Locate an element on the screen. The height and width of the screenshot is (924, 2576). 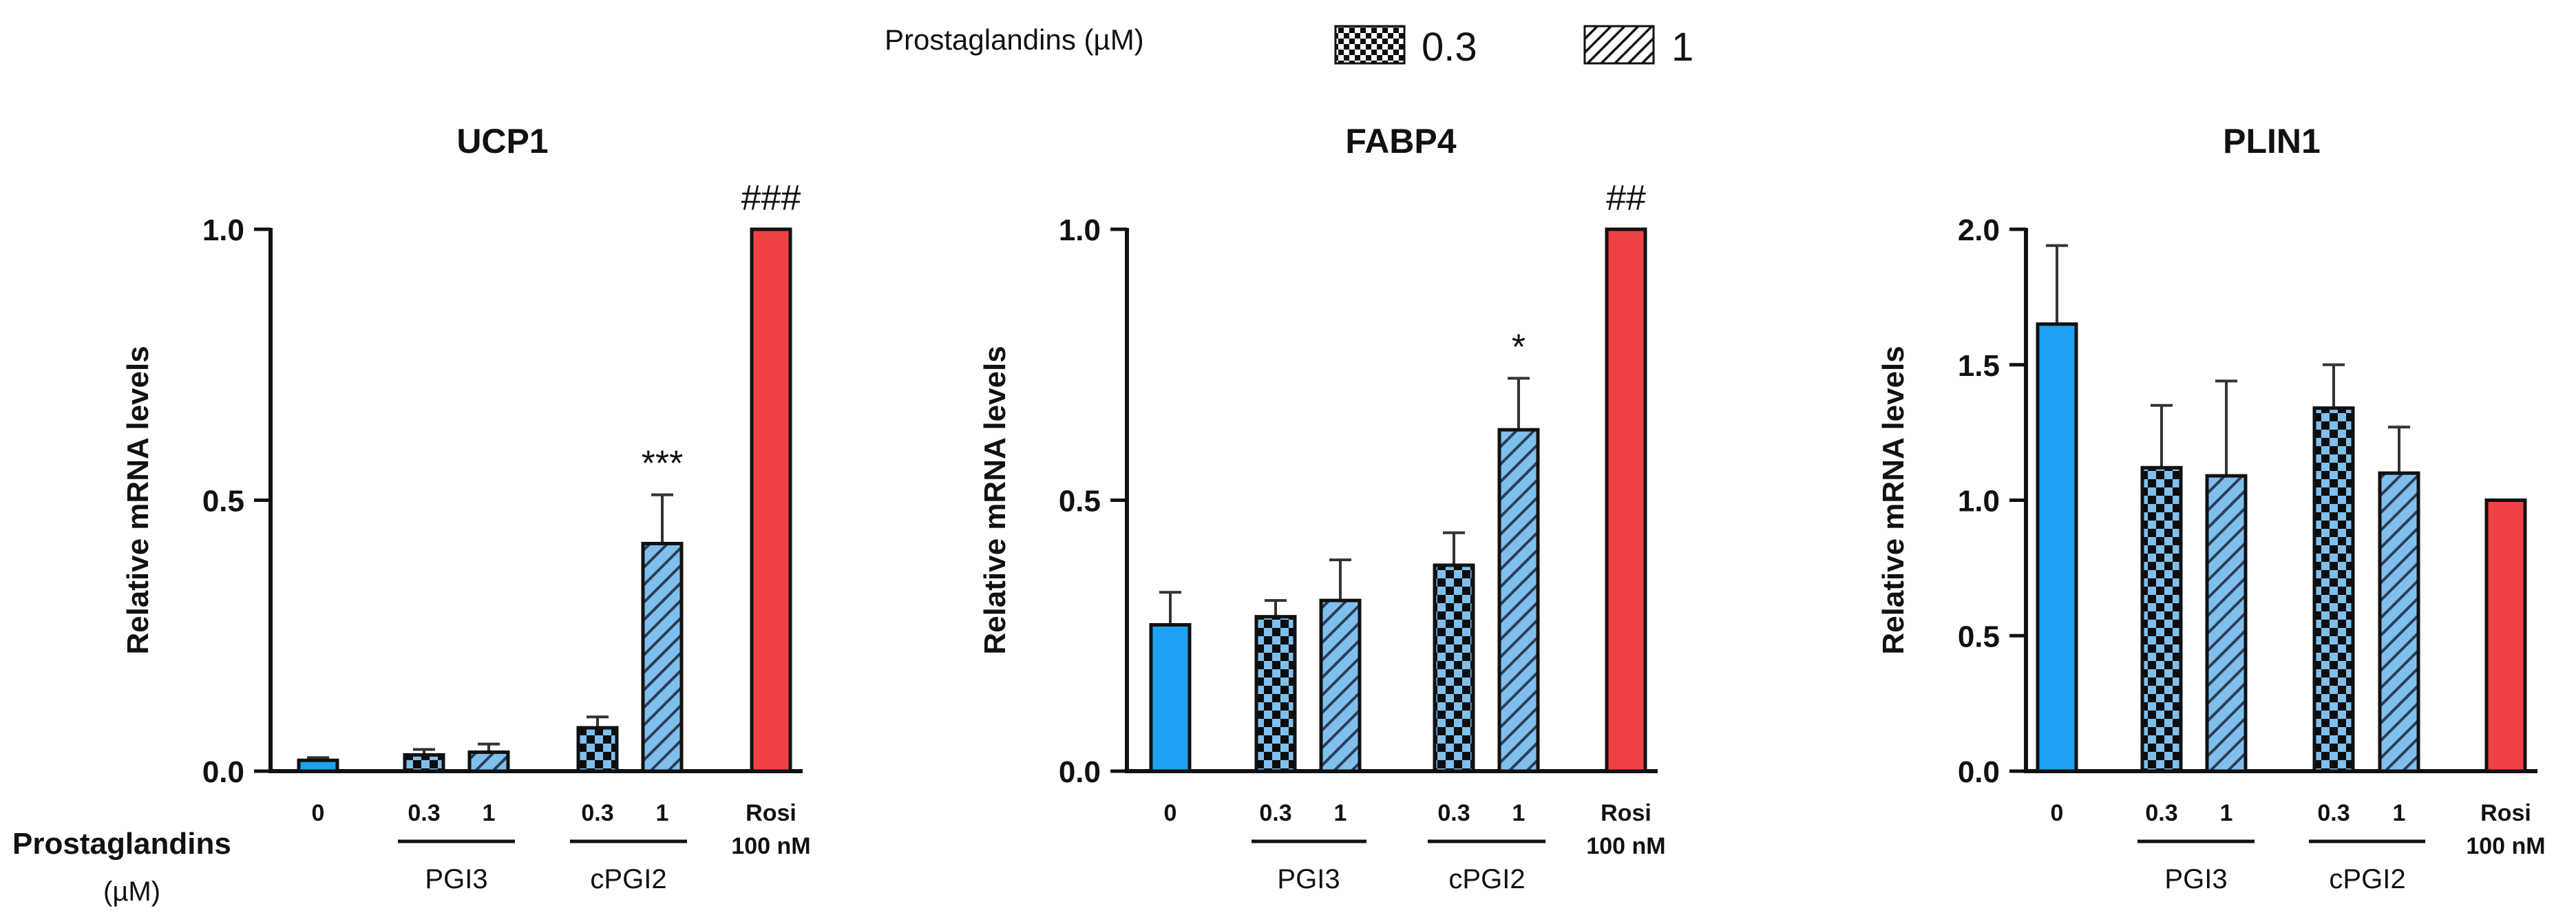
significance-marker: * is located at coordinates (1519, 347).